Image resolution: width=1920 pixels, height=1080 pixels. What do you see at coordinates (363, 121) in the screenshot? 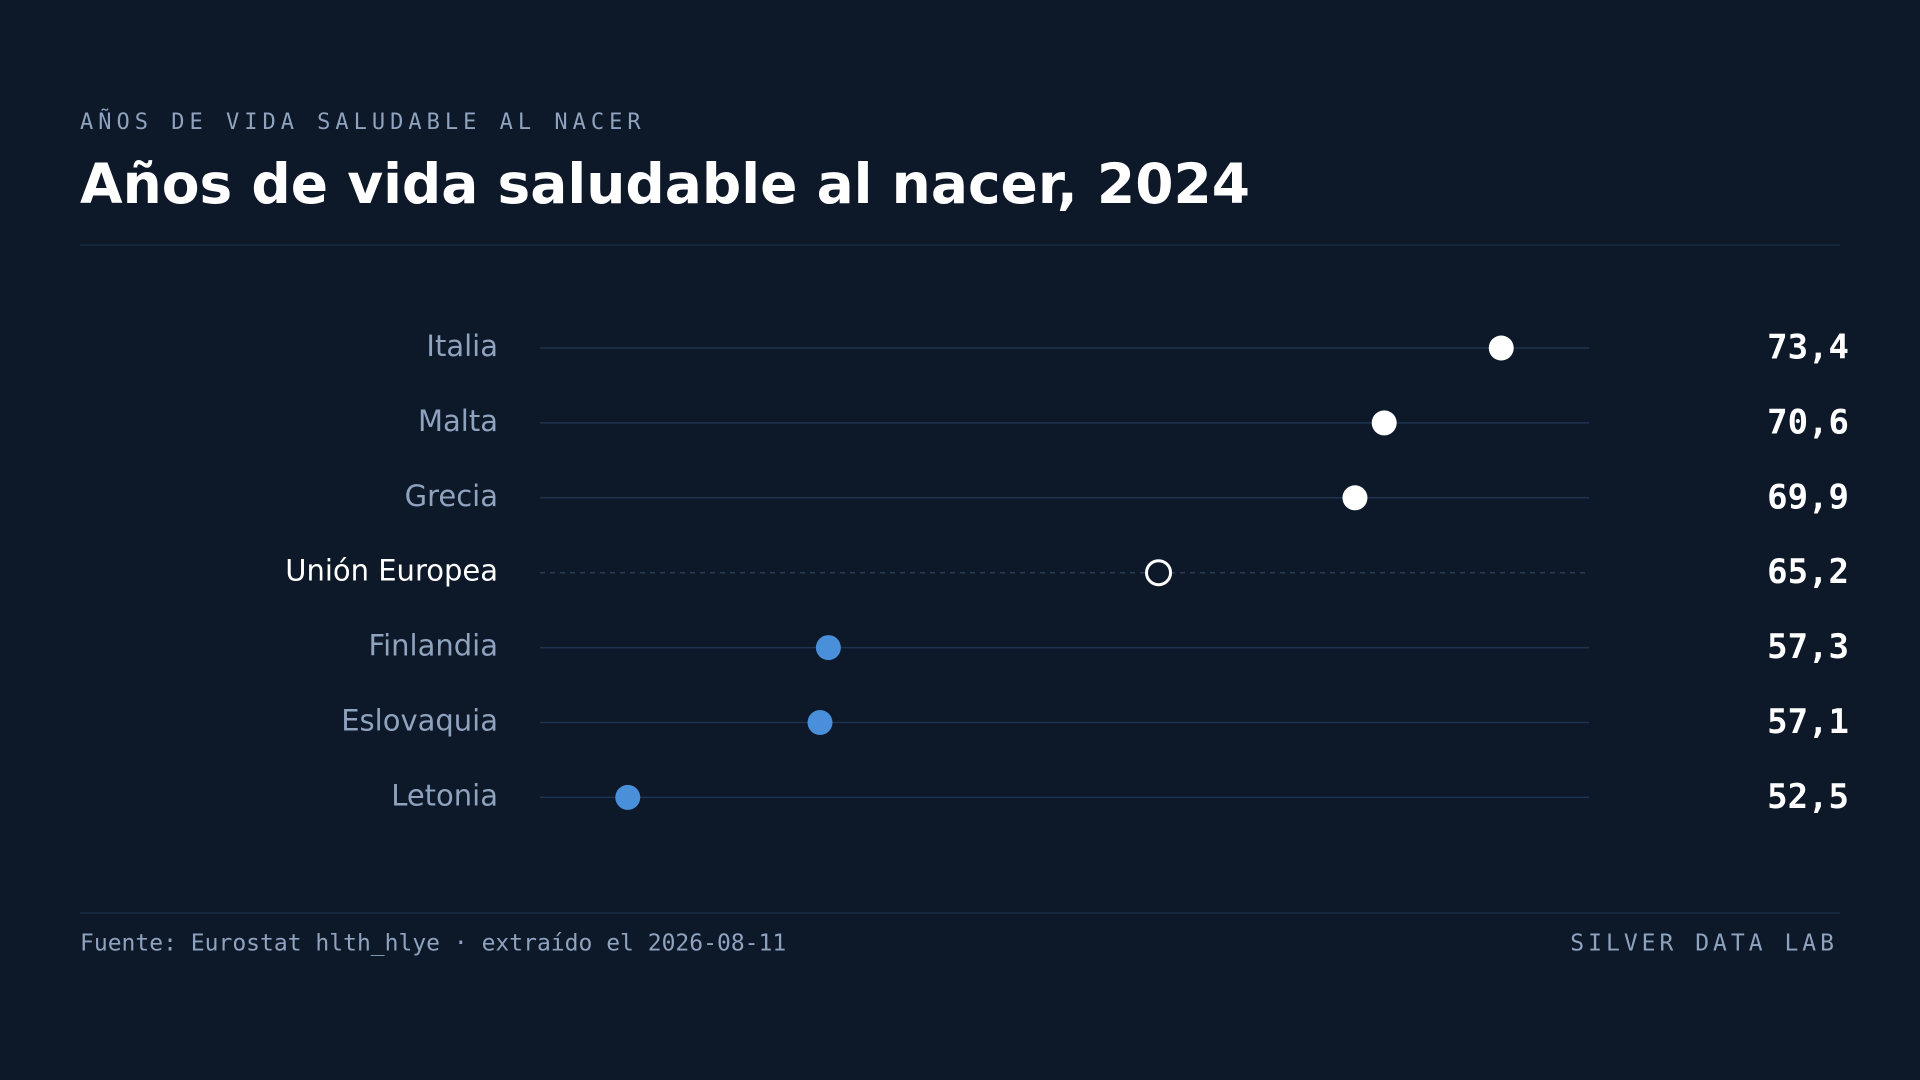
I see `kicker: AÑOS DE VIDA SALUDABLE AL NACER` at bounding box center [363, 121].